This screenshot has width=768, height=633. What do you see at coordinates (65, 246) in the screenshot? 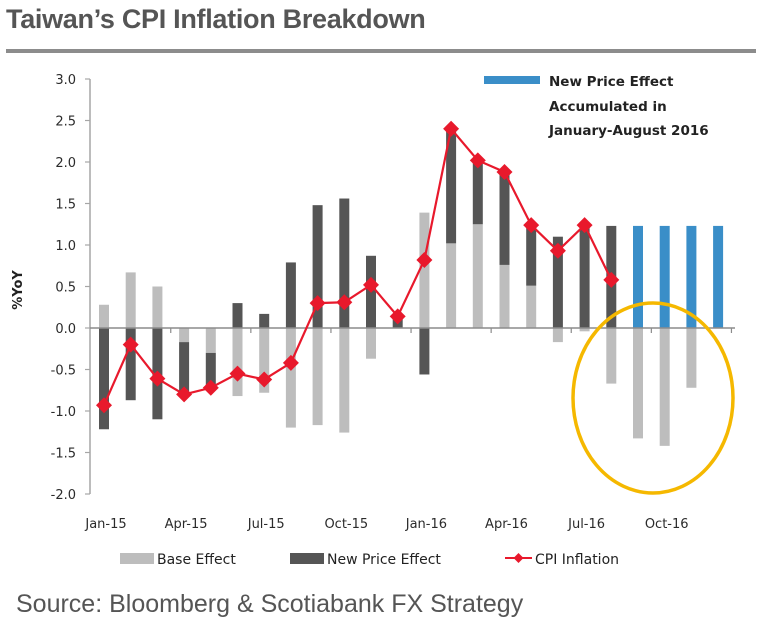
I see `y-tick-label: 1.0` at bounding box center [65, 246].